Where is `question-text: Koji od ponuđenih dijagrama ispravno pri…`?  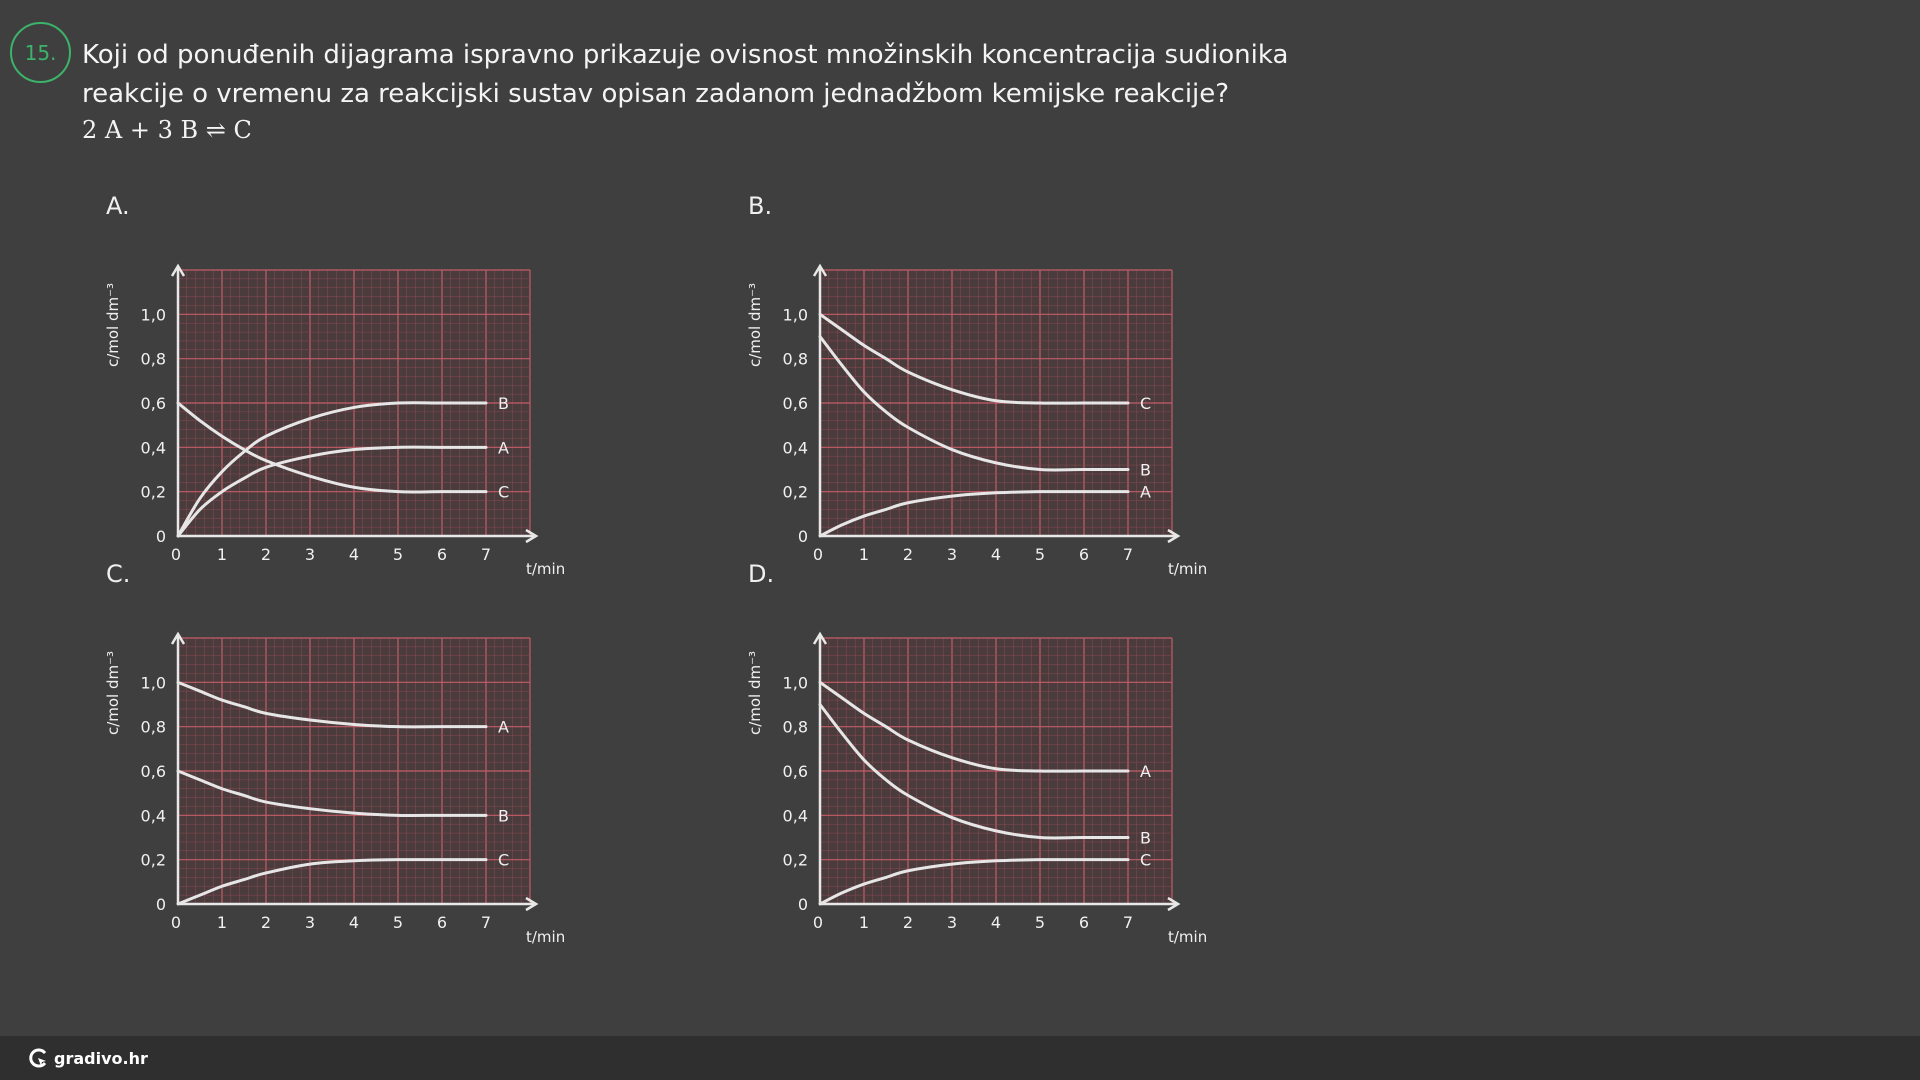
question-text: Koji od ponuđenih dijagrama ispravno pri… is located at coordinates (685, 74).